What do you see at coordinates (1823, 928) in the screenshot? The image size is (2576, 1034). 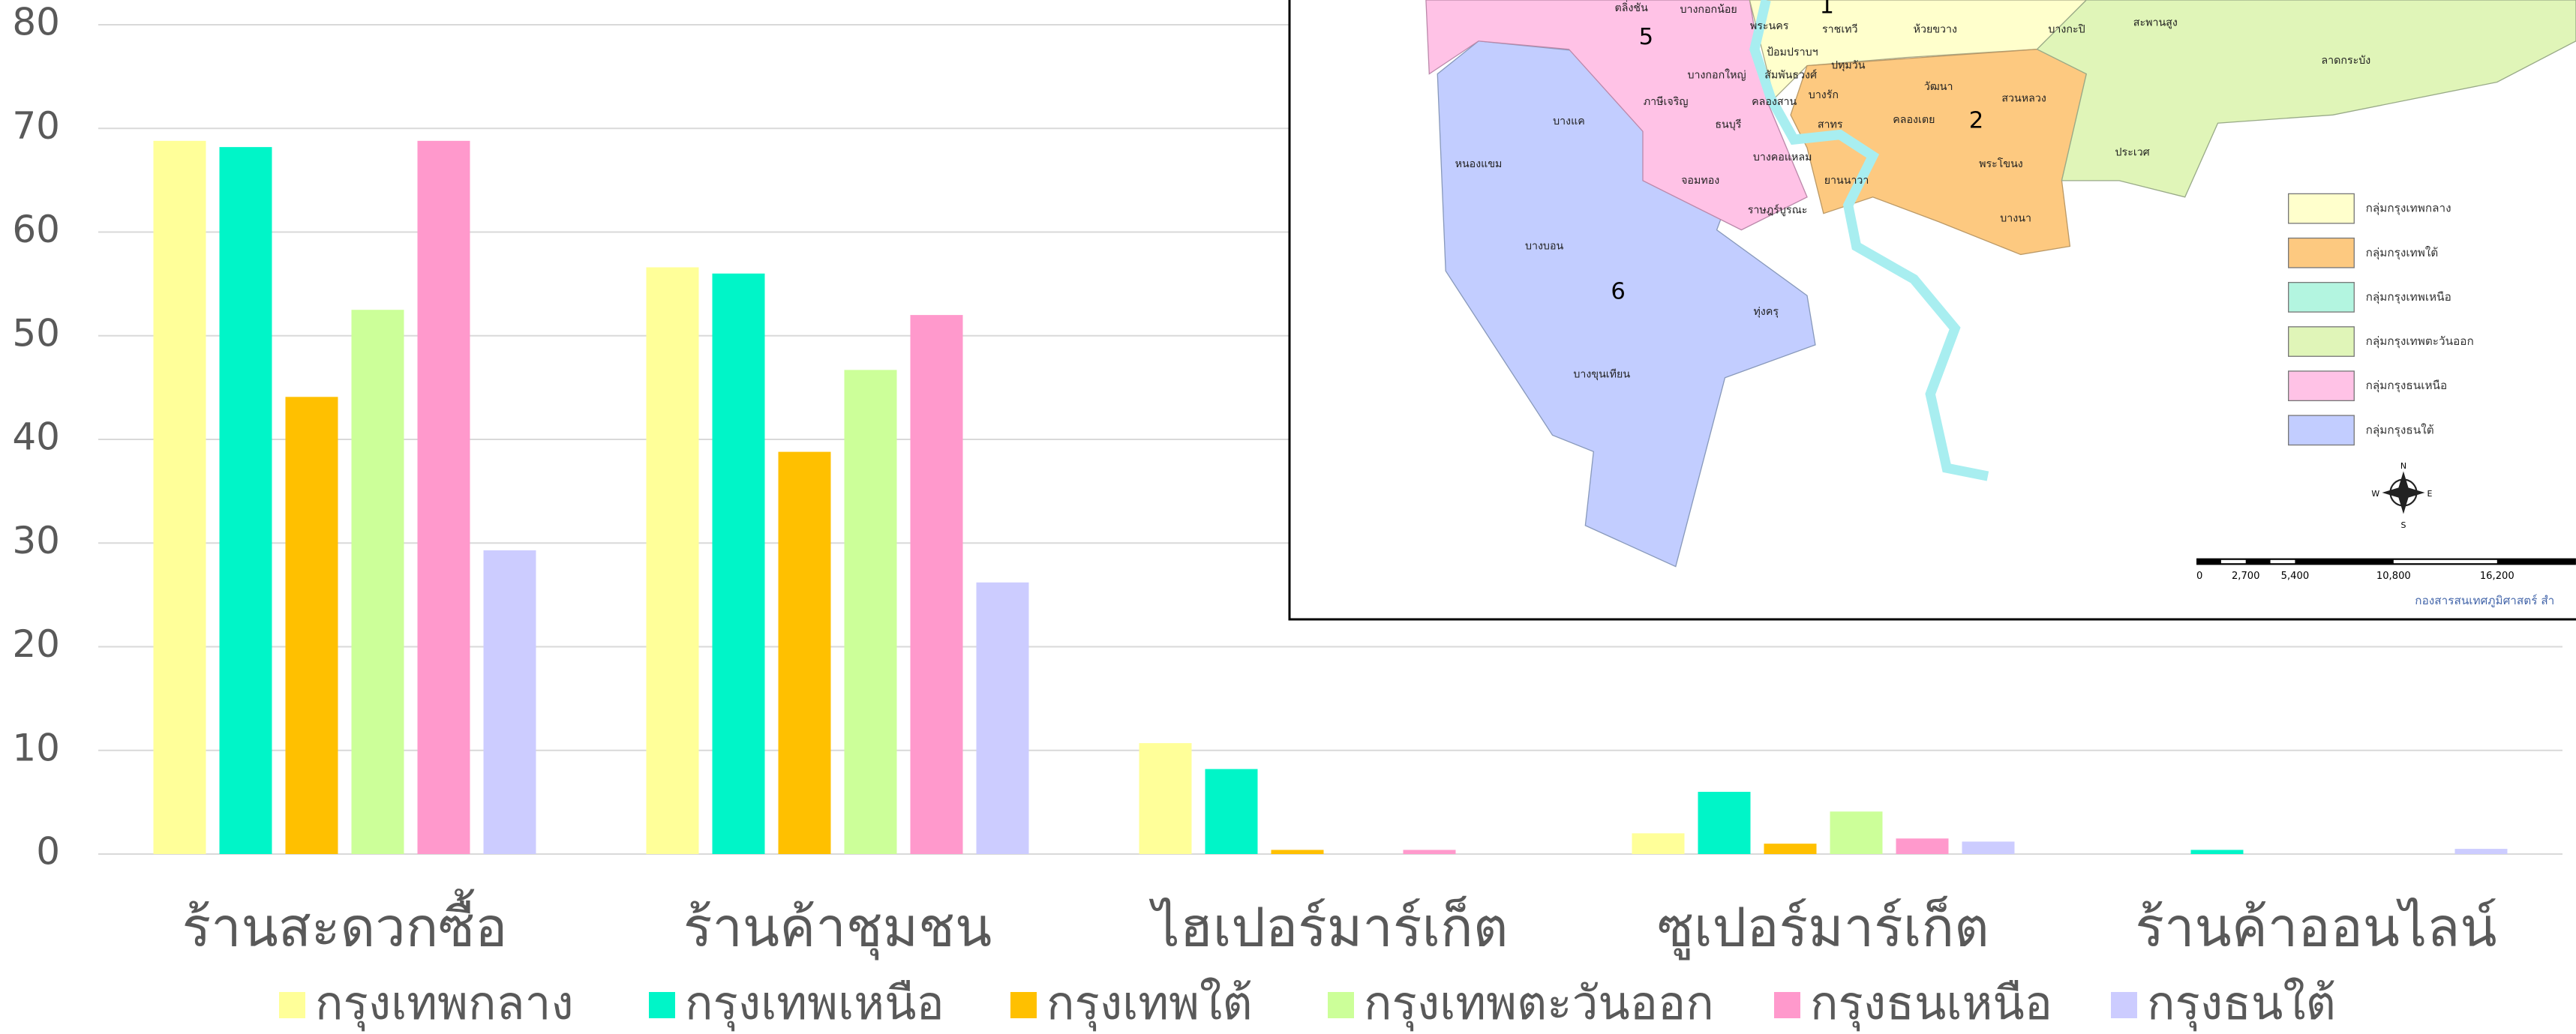 I see `x-tick-label: ซูเปอร์มาร์เก็ต` at bounding box center [1823, 928].